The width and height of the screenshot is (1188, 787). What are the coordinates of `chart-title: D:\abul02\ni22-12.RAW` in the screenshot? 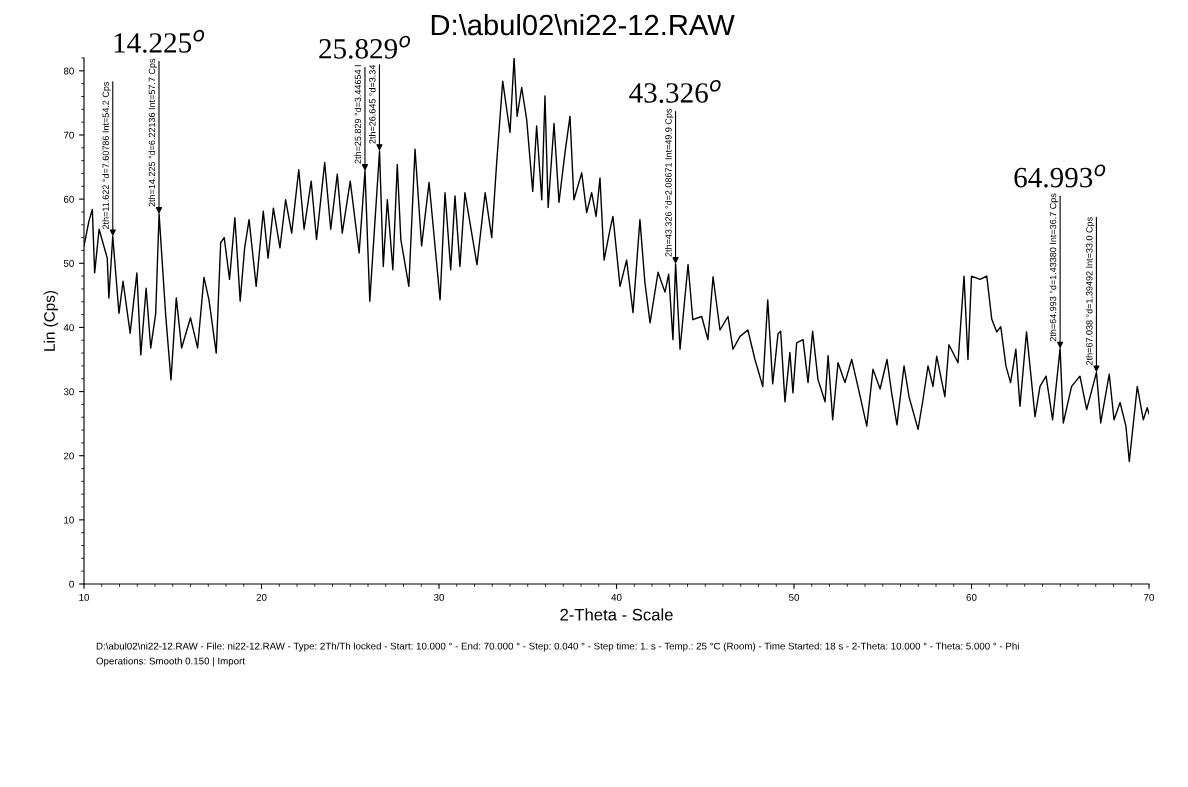 It's located at (583, 24).